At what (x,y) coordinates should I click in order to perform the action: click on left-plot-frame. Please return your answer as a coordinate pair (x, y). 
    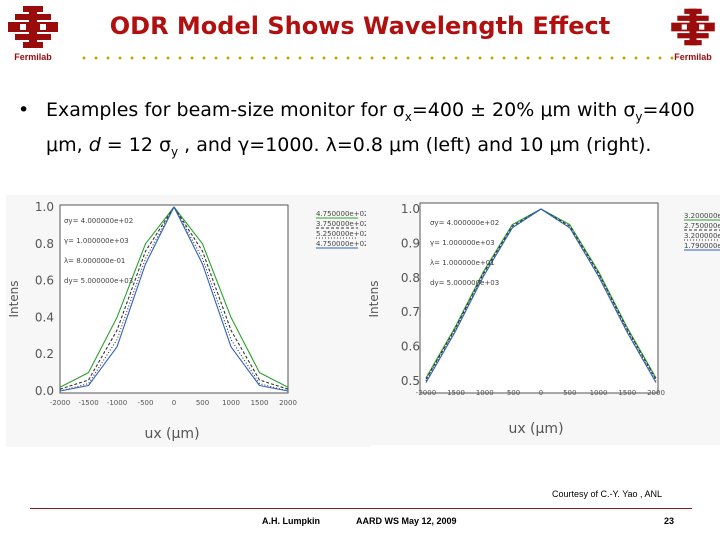
    Looking at the image, I should click on (174, 299).